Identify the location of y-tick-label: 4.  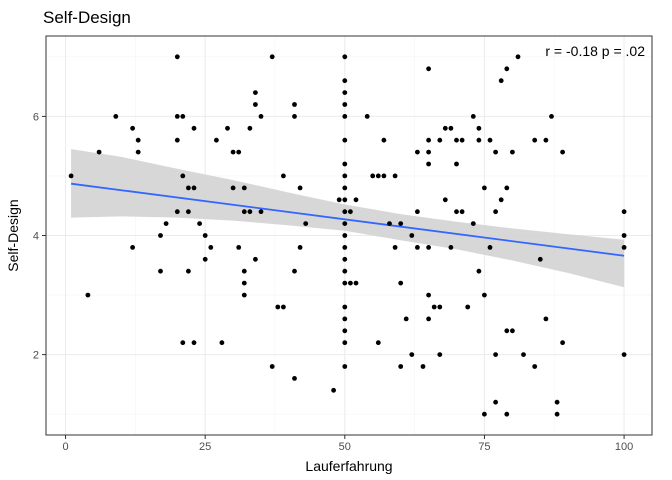
(36, 237).